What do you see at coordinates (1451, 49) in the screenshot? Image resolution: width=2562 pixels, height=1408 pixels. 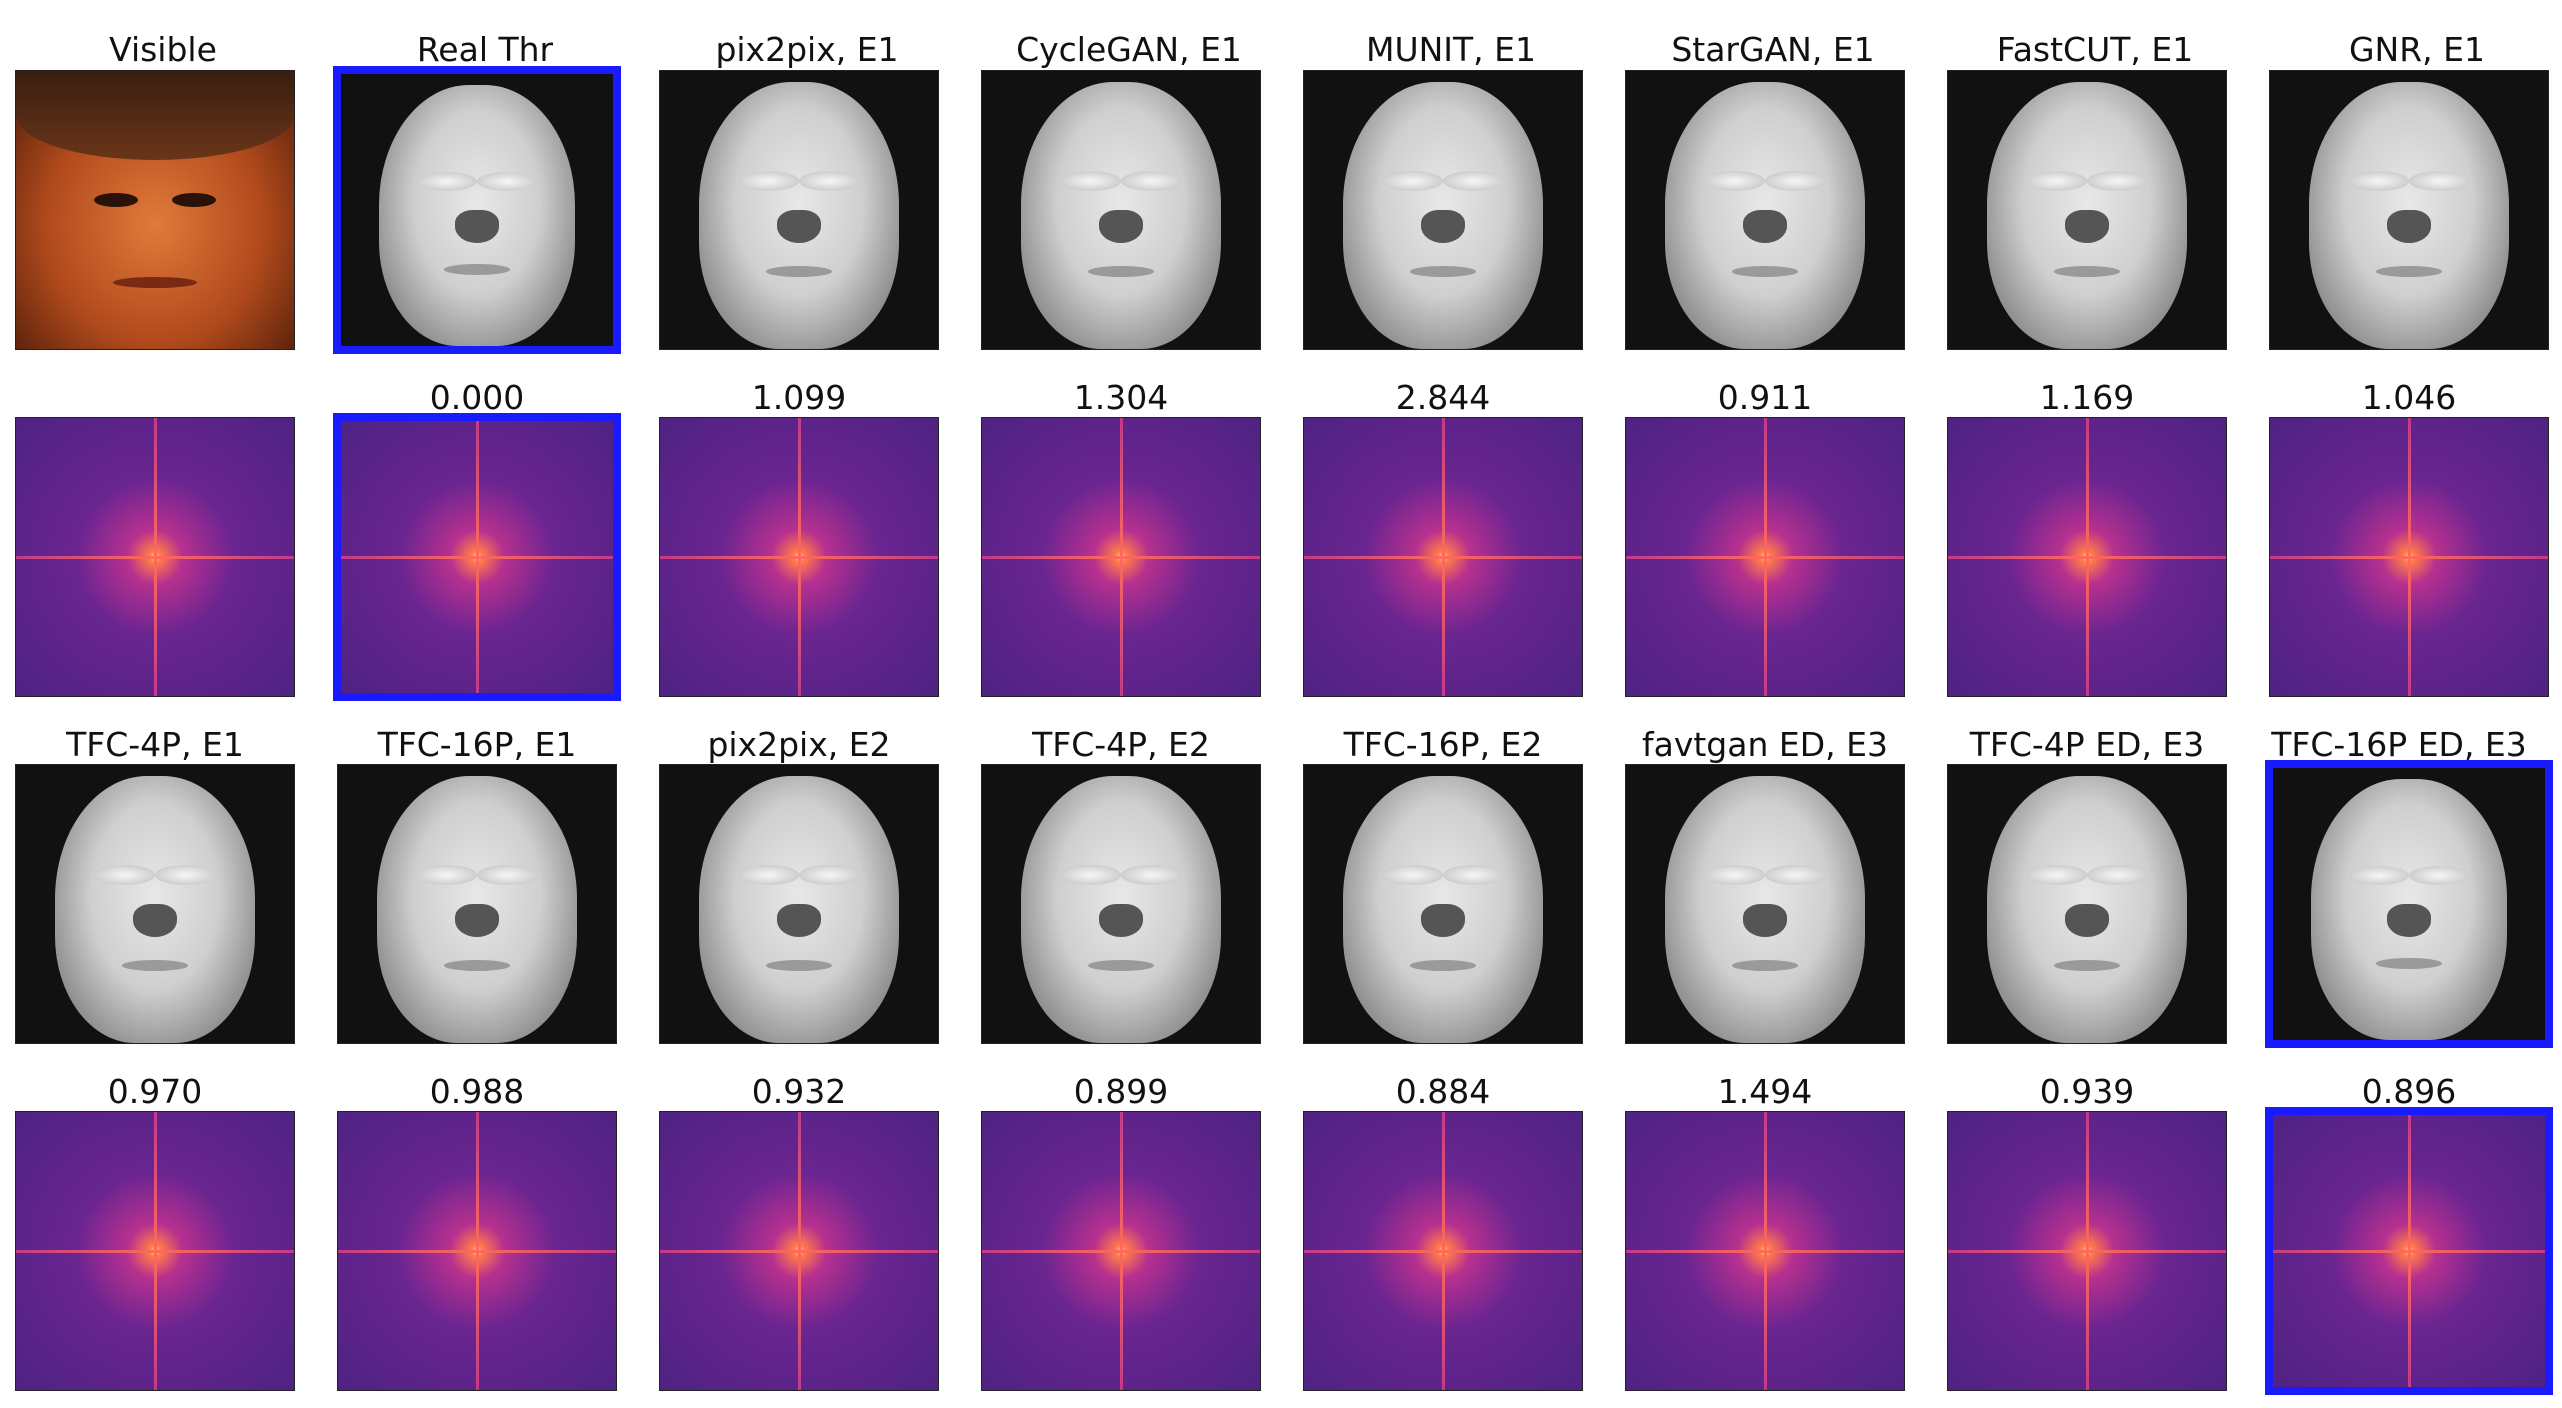 I see `label-munit-e1: MUNIT, E1` at bounding box center [1451, 49].